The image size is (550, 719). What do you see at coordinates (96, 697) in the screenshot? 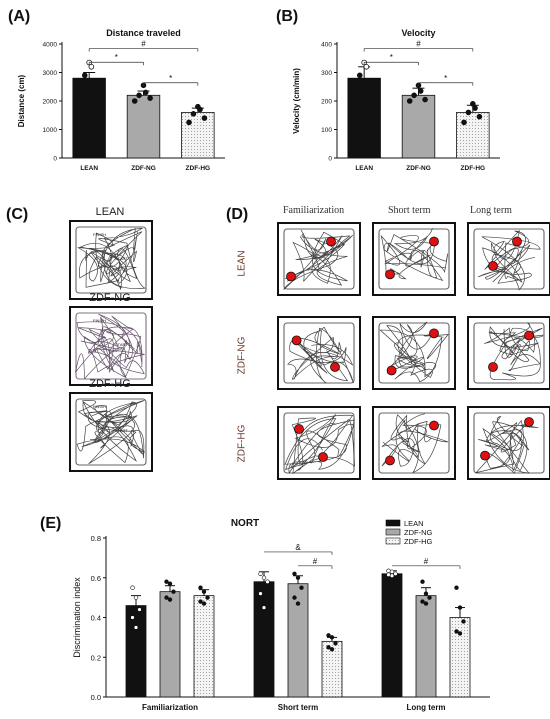
I see `y-tick-label: 0.0` at bounding box center [96, 697].